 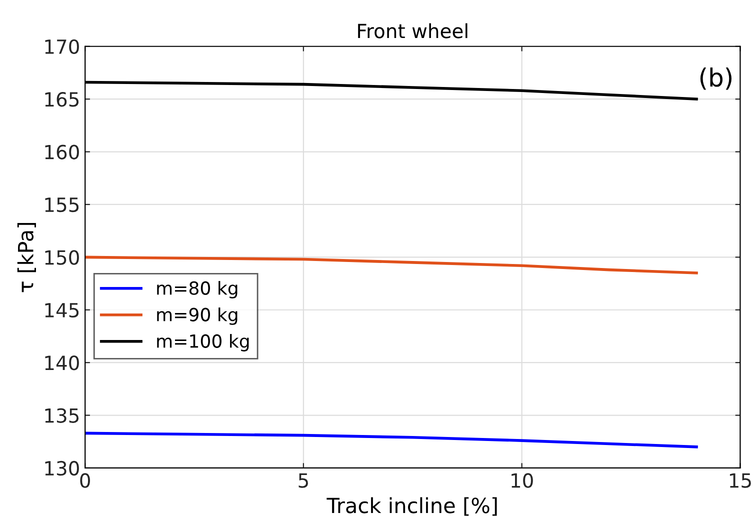 What do you see at coordinates (62, 257) in the screenshot?
I see `y-tick-label: 150` at bounding box center [62, 257].